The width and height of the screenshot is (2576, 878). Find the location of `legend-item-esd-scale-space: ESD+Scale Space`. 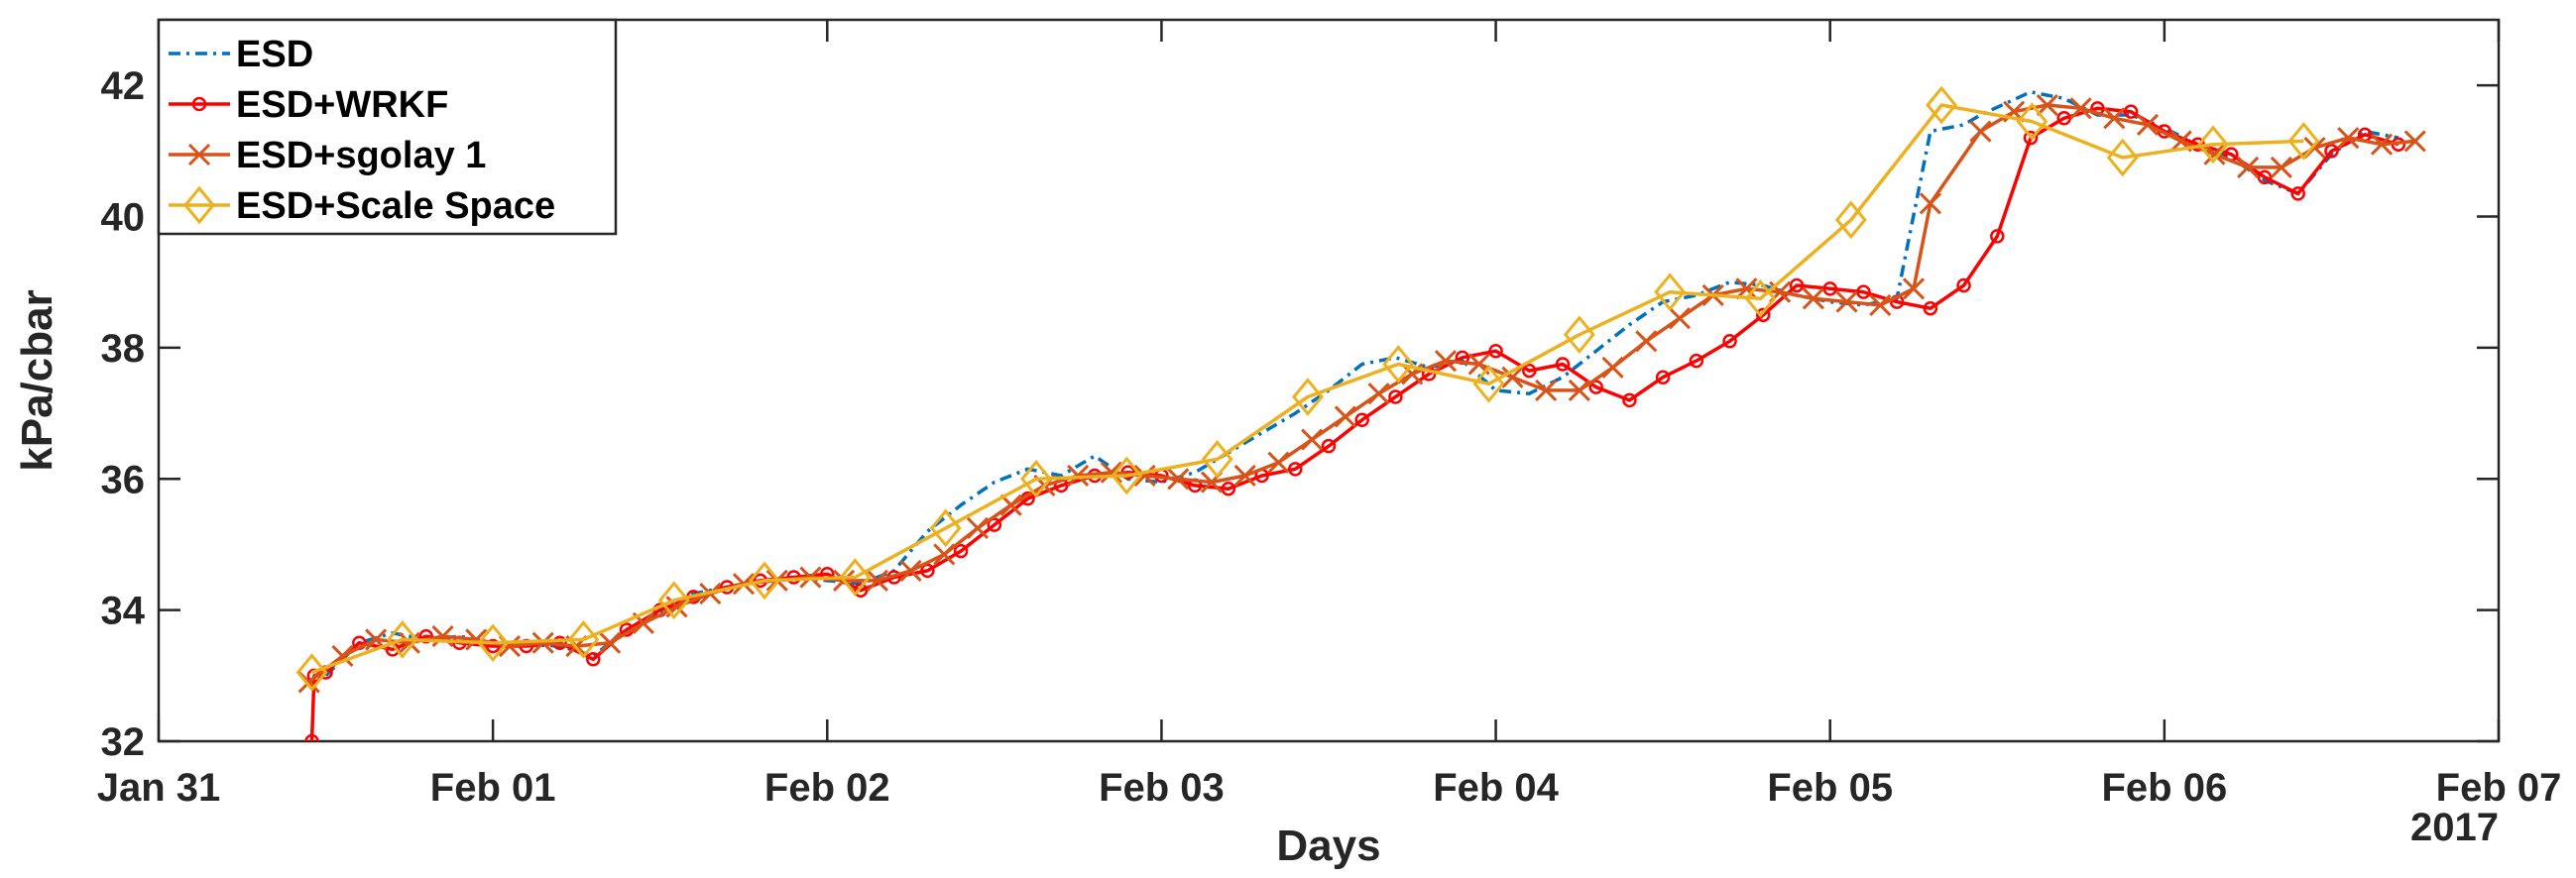

legend-item-esd-scale-space: ESD+Scale Space is located at coordinates (362, 206).